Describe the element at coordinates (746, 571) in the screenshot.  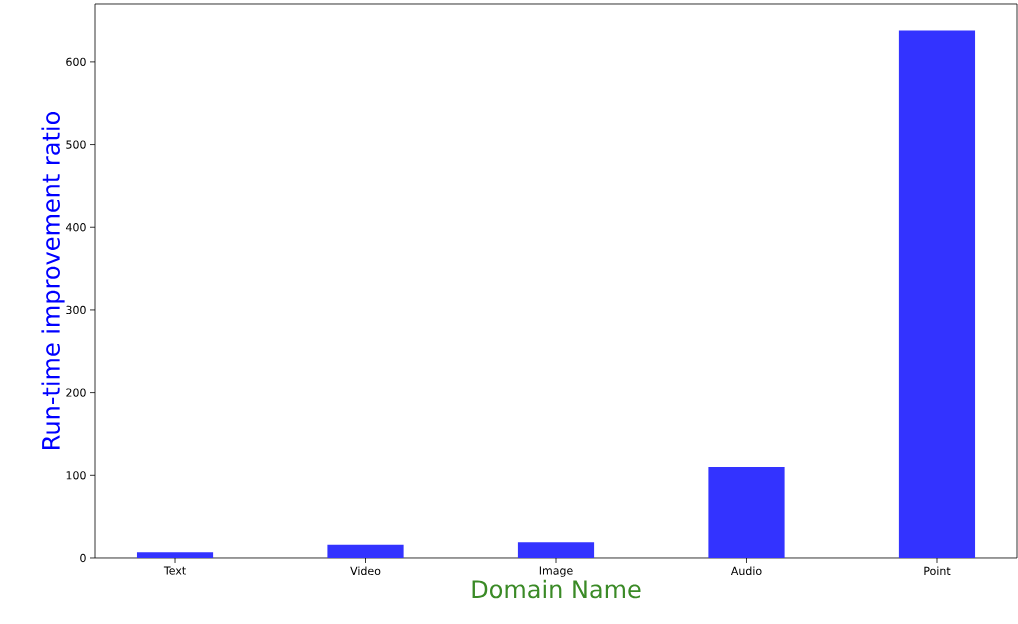
I see `x-tick-label: Audio` at that location.